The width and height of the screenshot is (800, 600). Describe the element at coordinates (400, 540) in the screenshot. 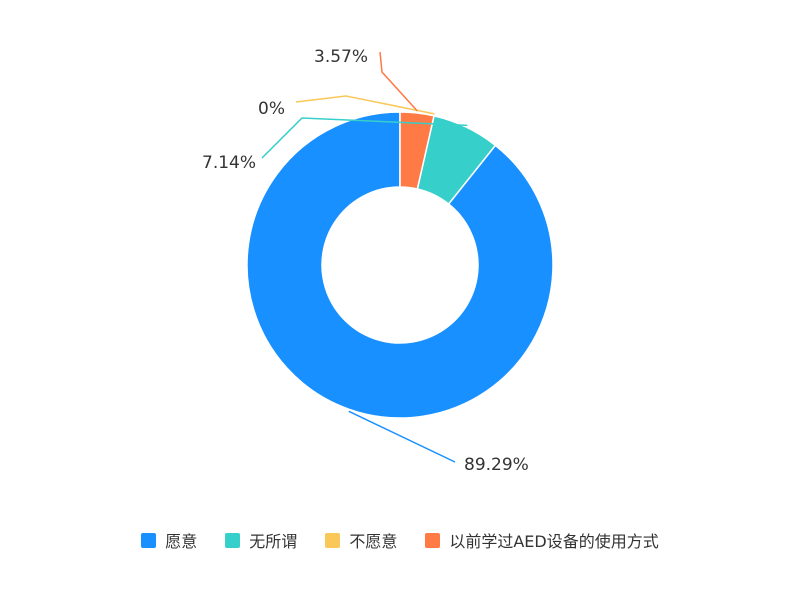

I see `legend: 愿意 无所谓 不愿意 以前学过AED设备的使用方式` at that location.